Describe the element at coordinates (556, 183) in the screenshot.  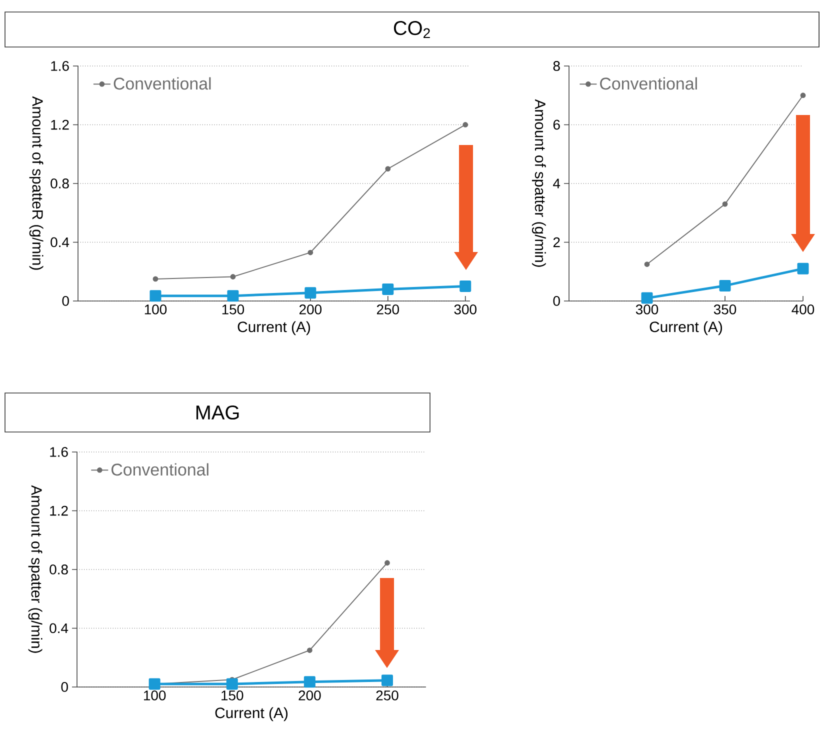
I see `y-tick-label: 4` at that location.